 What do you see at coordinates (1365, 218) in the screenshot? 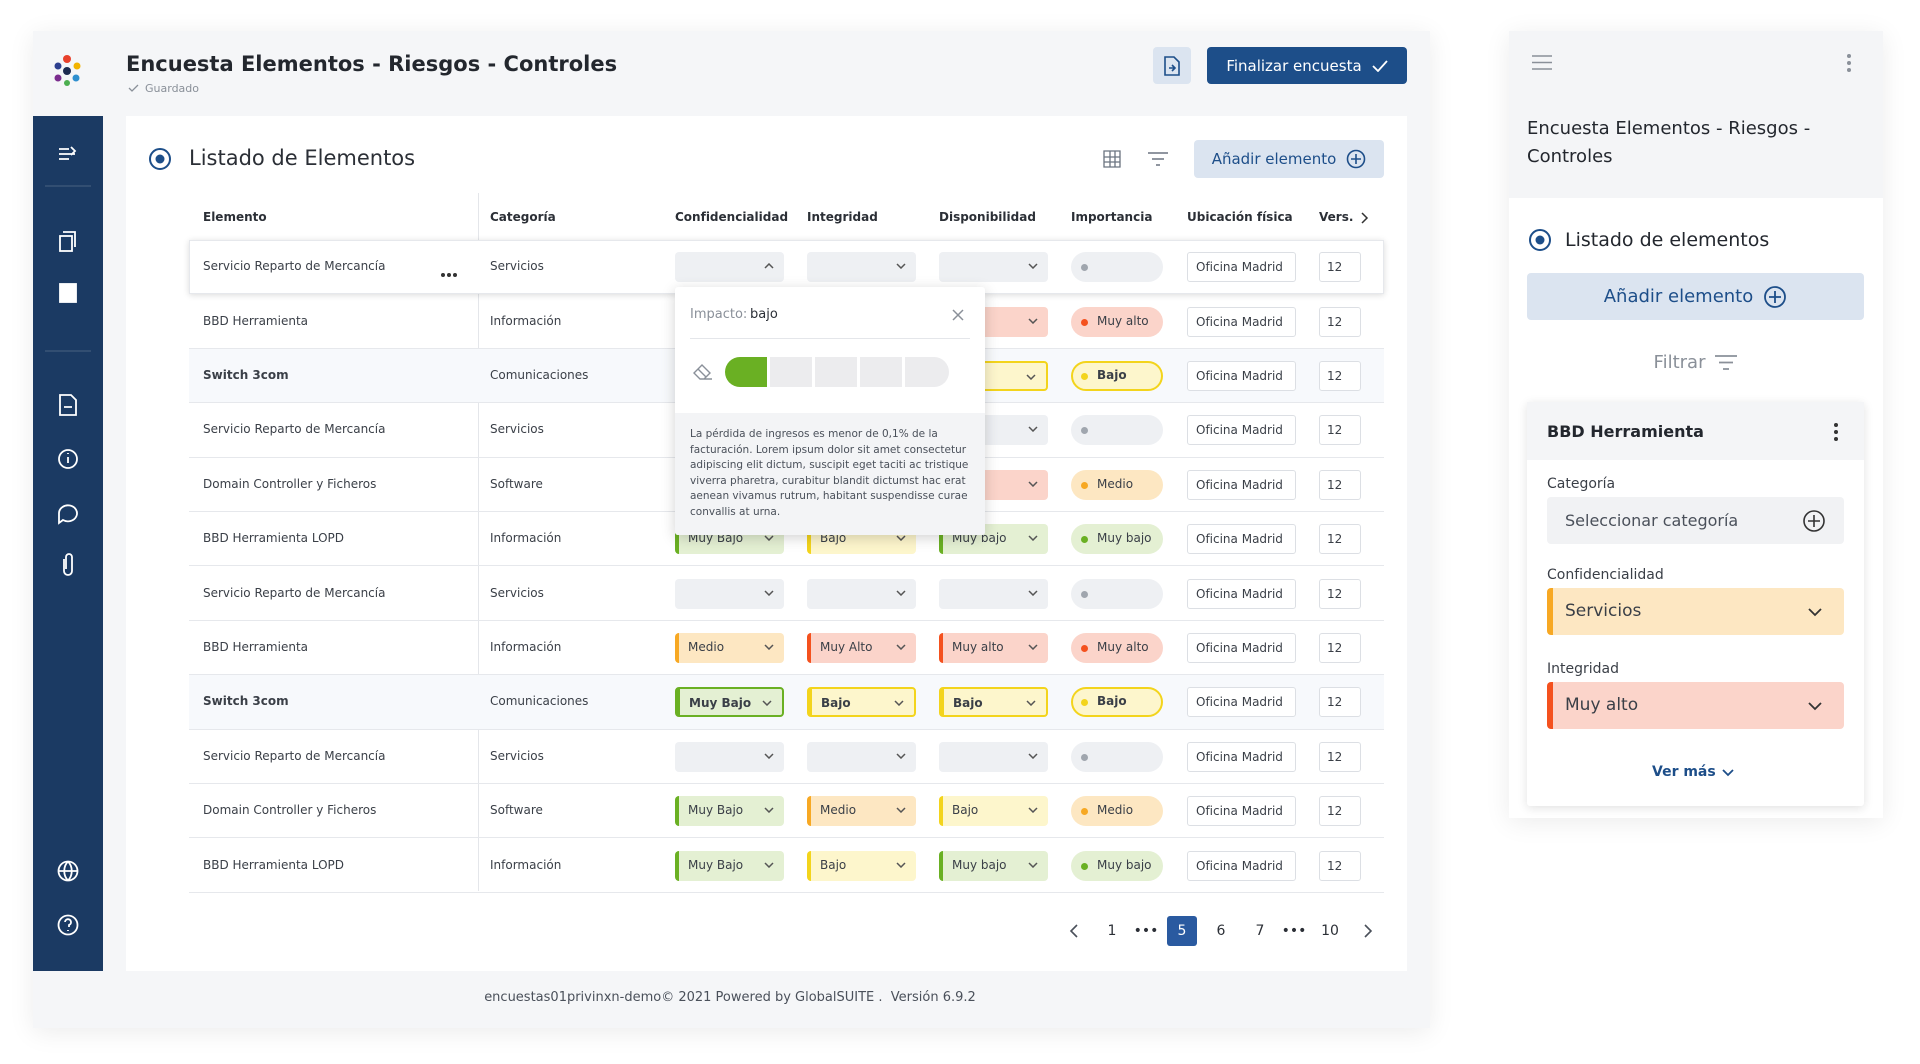
I see `header-next-icon` at bounding box center [1365, 218].